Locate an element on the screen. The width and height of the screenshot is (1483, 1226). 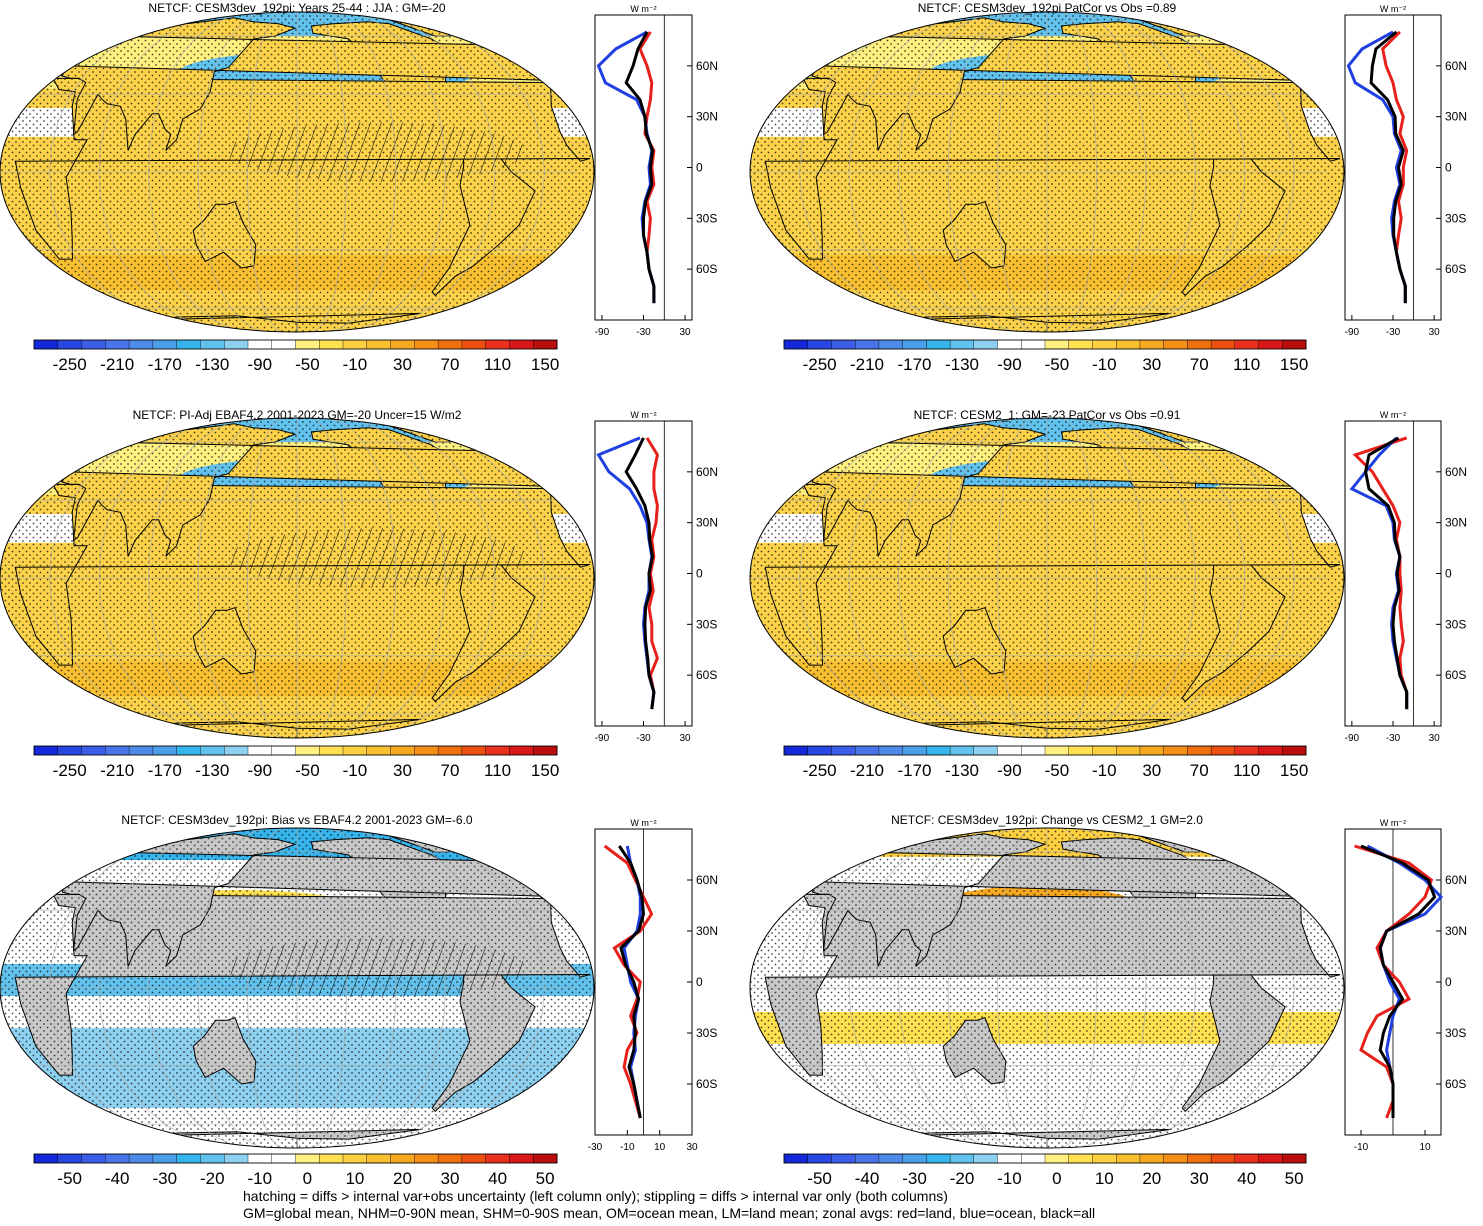
ytick-label: 0 is located at coordinates (699, 982).